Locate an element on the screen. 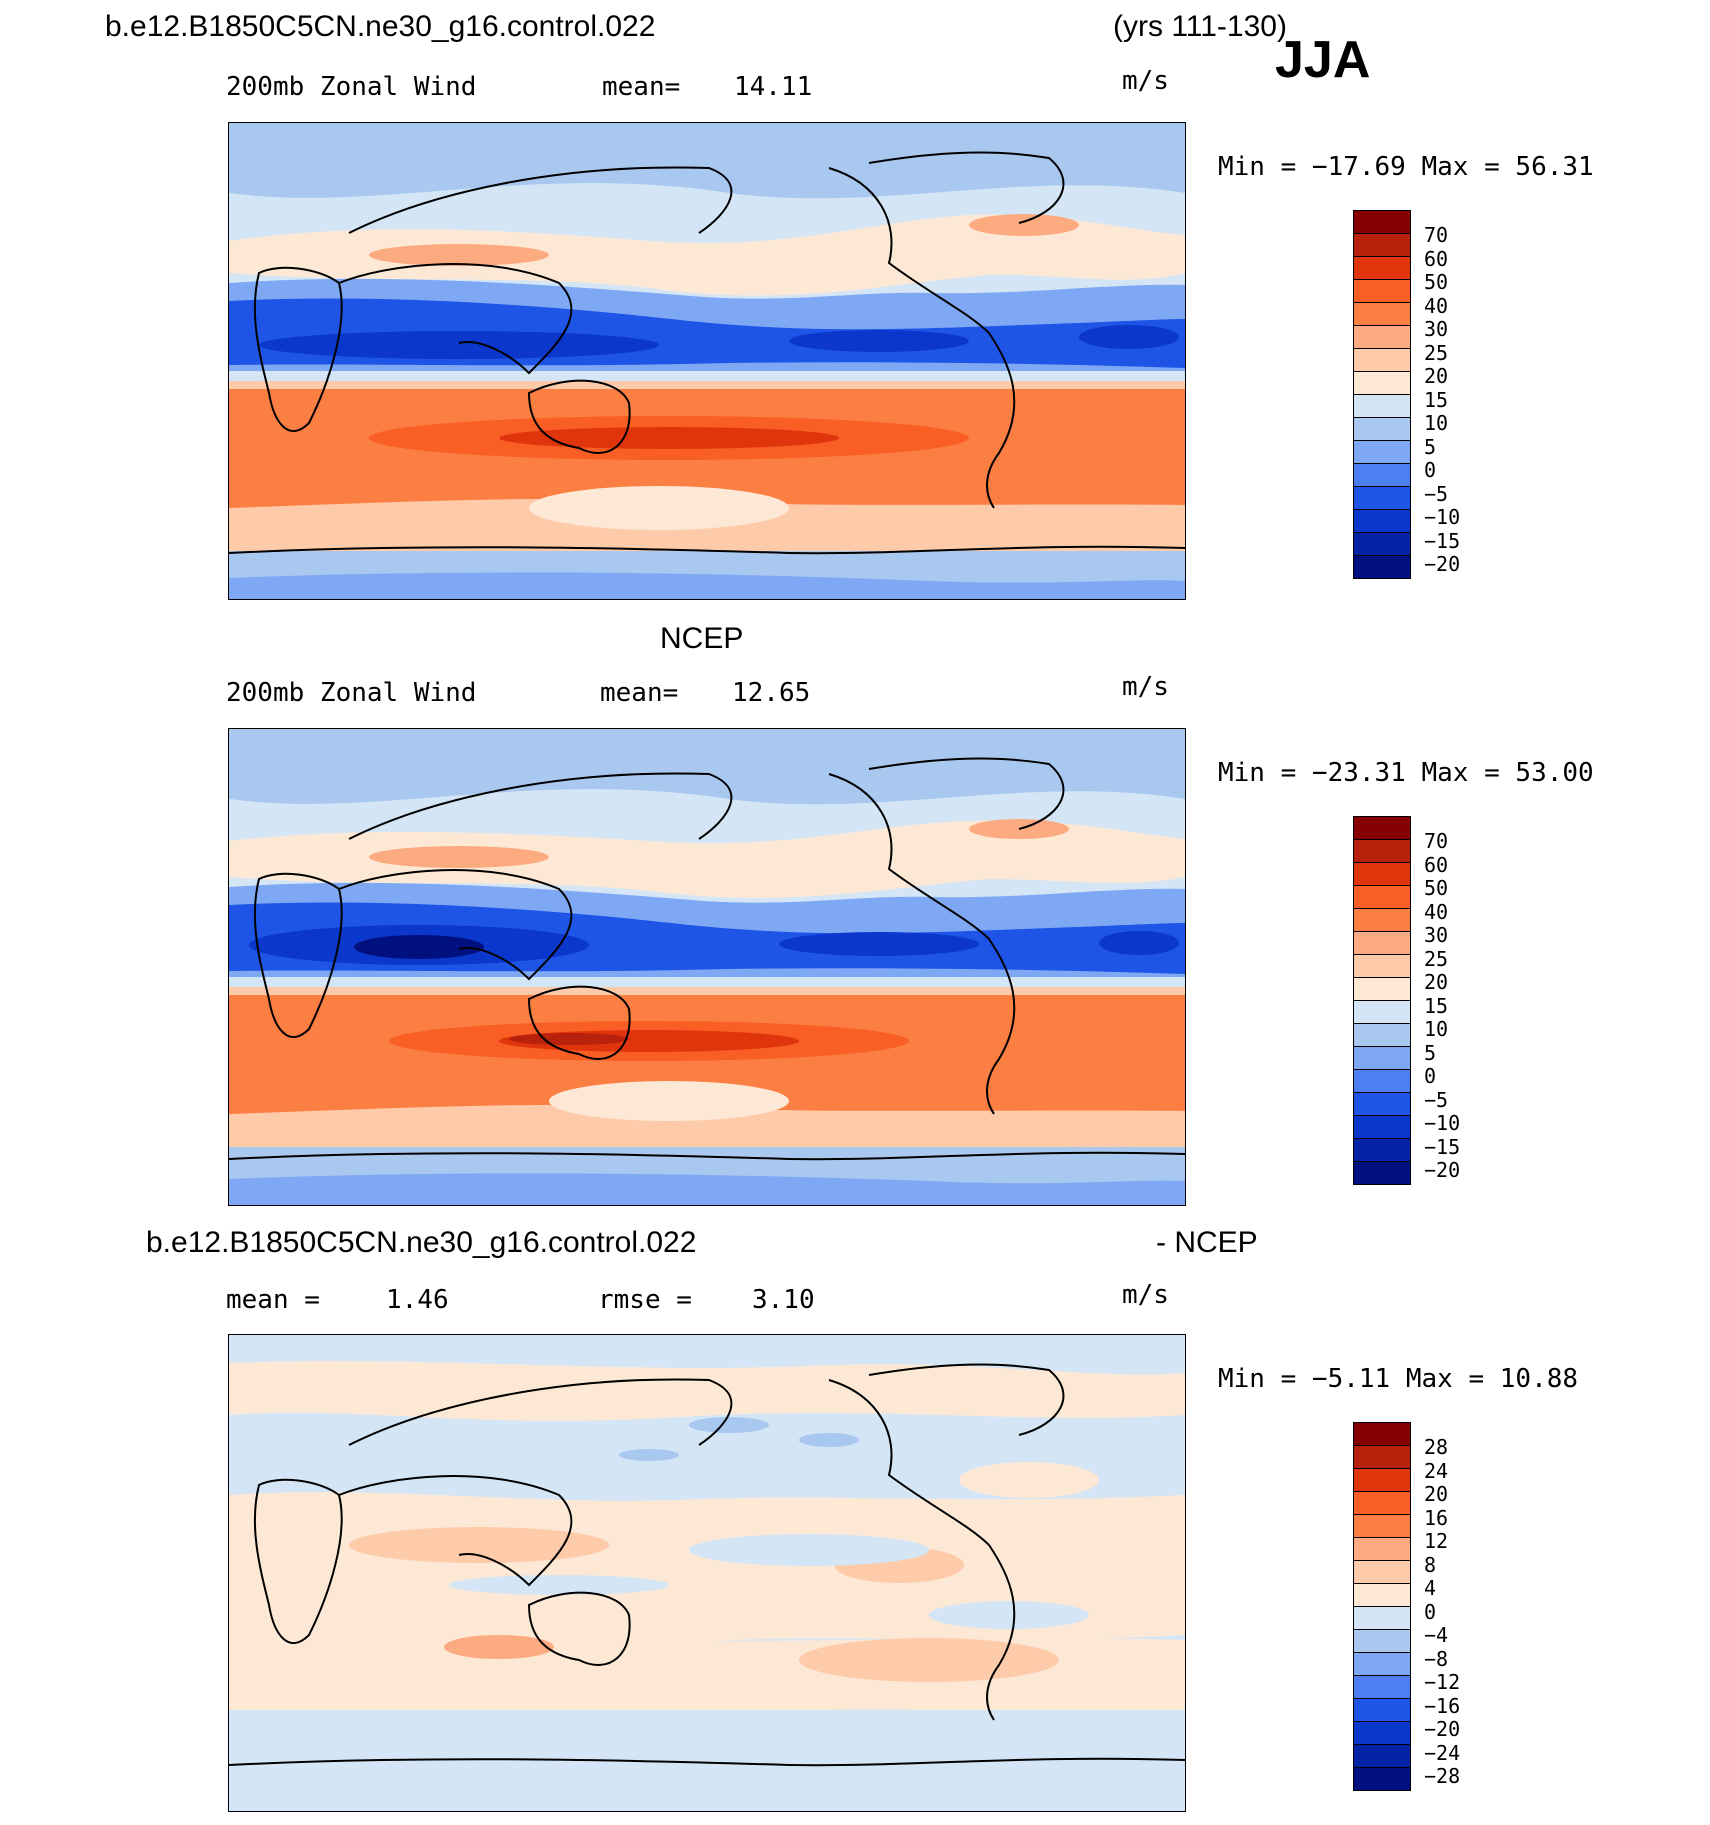 The width and height of the screenshot is (1710, 1825). panel3-map is located at coordinates (707, 1573).